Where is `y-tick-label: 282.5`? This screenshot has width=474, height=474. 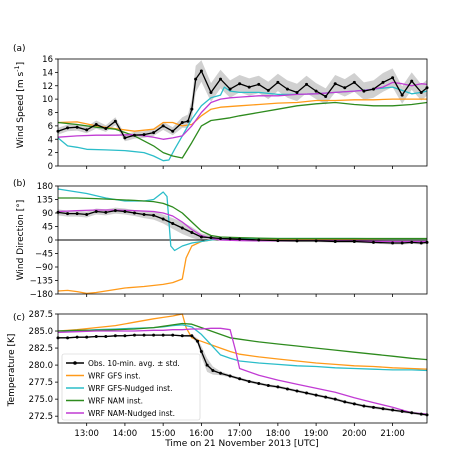 y-tick-label: 282.5 is located at coordinates (41, 349).